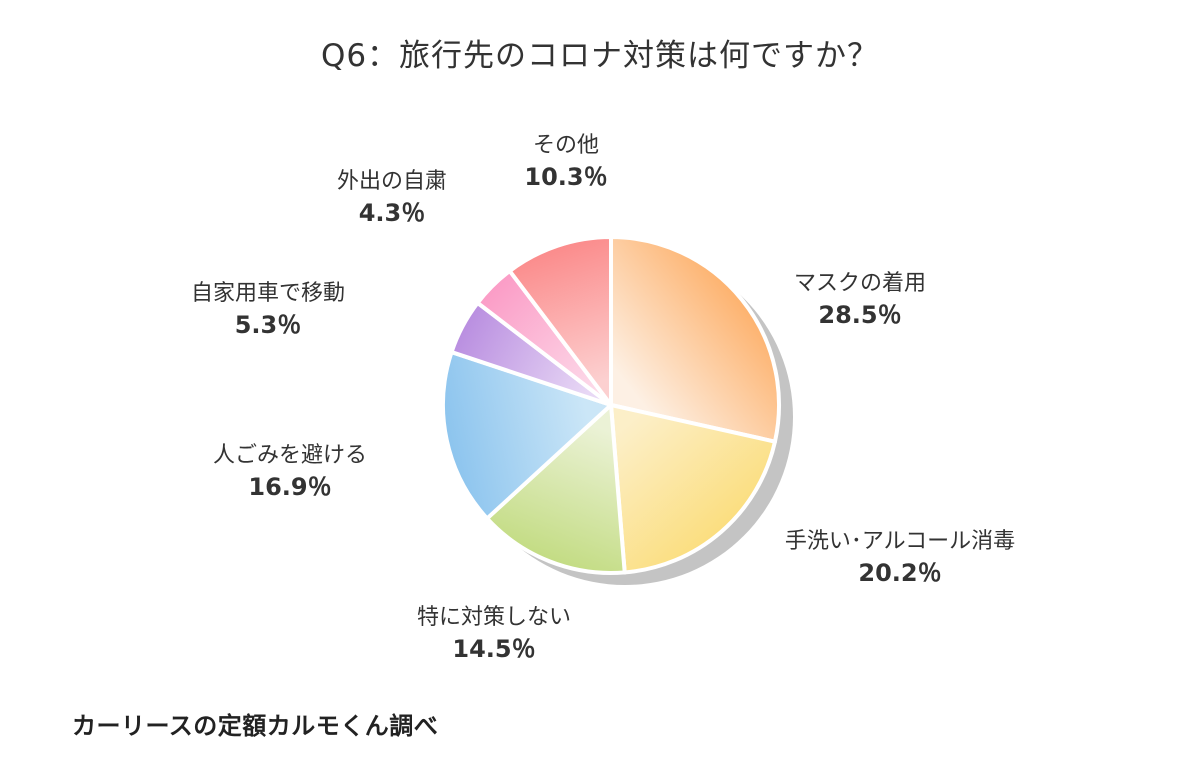  I want to click on source-note: カーリースの定額カルモくん調べ, so click(255, 726).